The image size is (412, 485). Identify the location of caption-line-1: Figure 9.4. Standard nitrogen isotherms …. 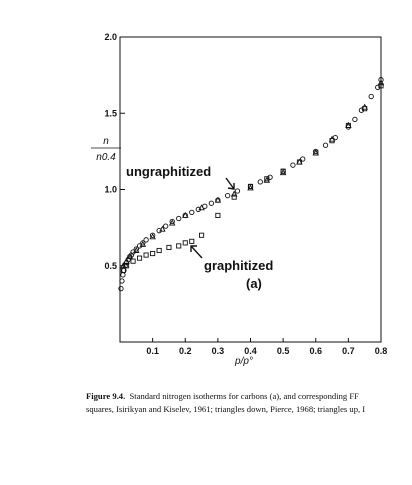
(249, 396).